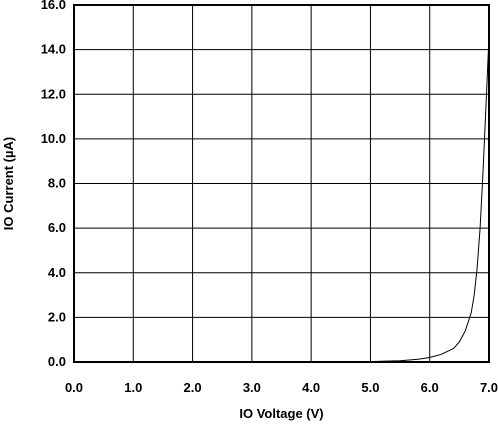 This screenshot has width=498, height=426. Describe the element at coordinates (311, 387) in the screenshot. I see `x-tick-label: 4.0` at that location.